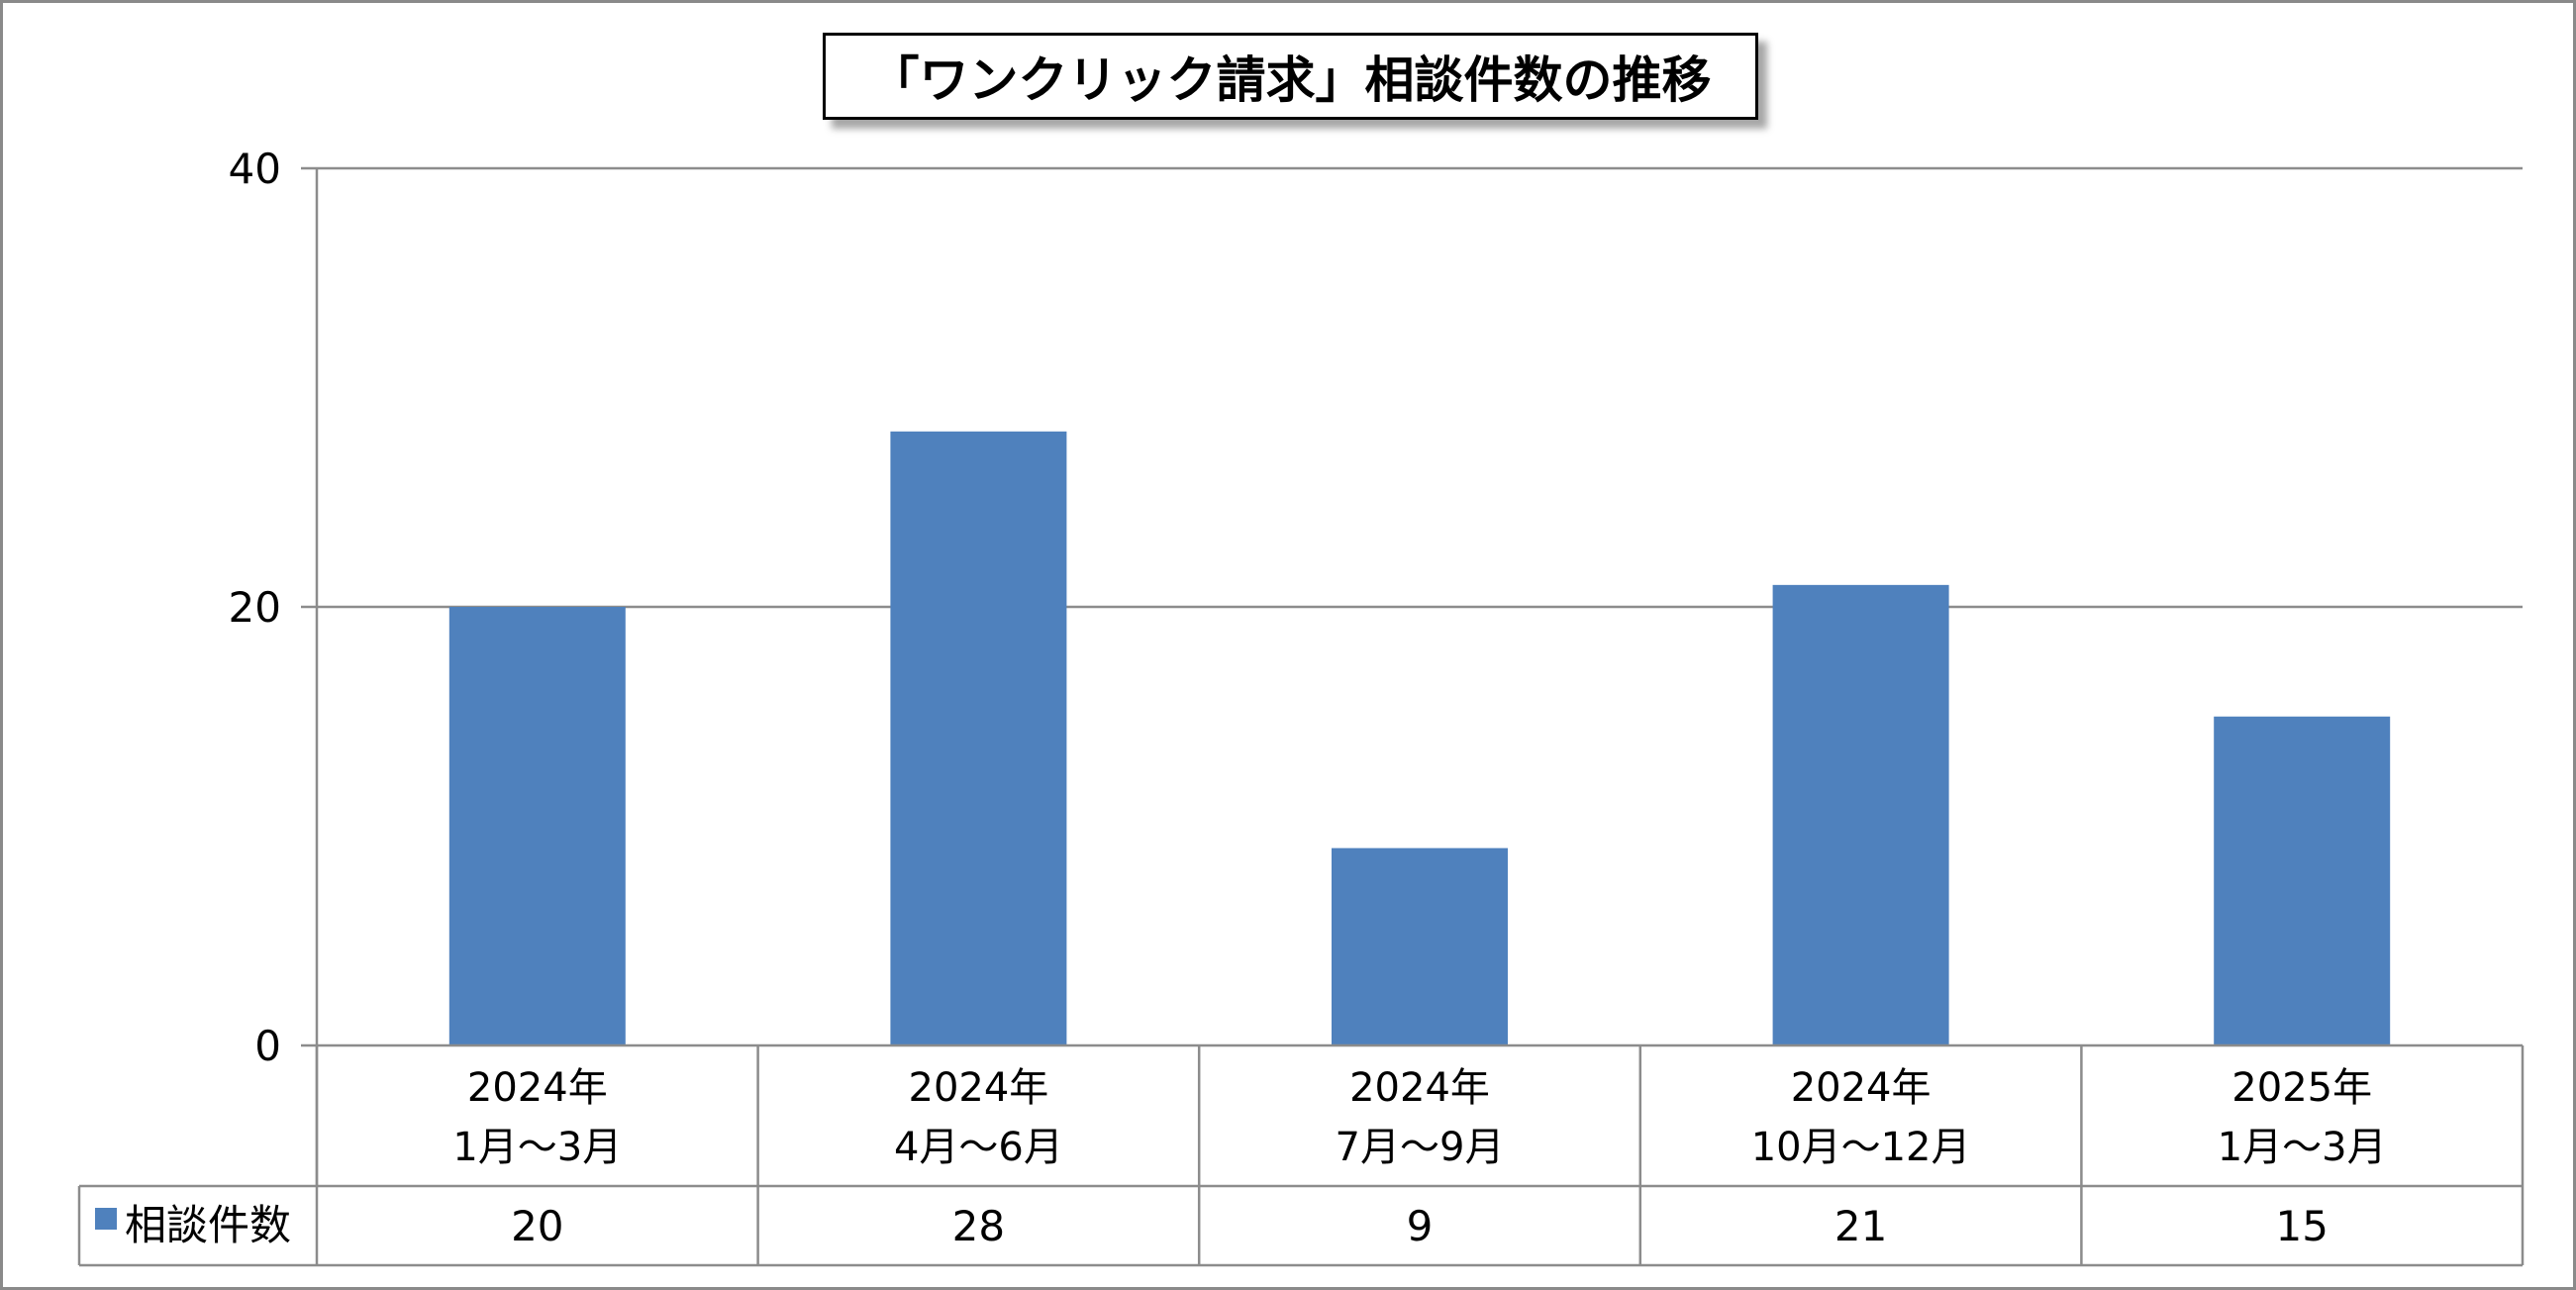 The height and width of the screenshot is (1290, 2576). Describe the element at coordinates (979, 1226) in the screenshot. I see `data-value-label: 28` at that location.